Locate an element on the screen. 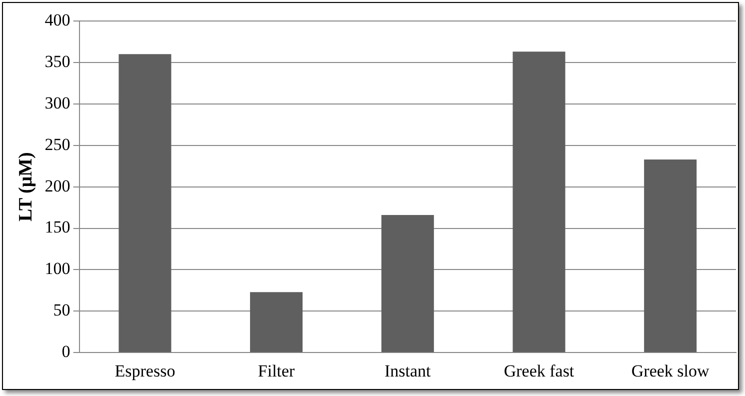  y-tick-label: 100 is located at coordinates (57, 268).